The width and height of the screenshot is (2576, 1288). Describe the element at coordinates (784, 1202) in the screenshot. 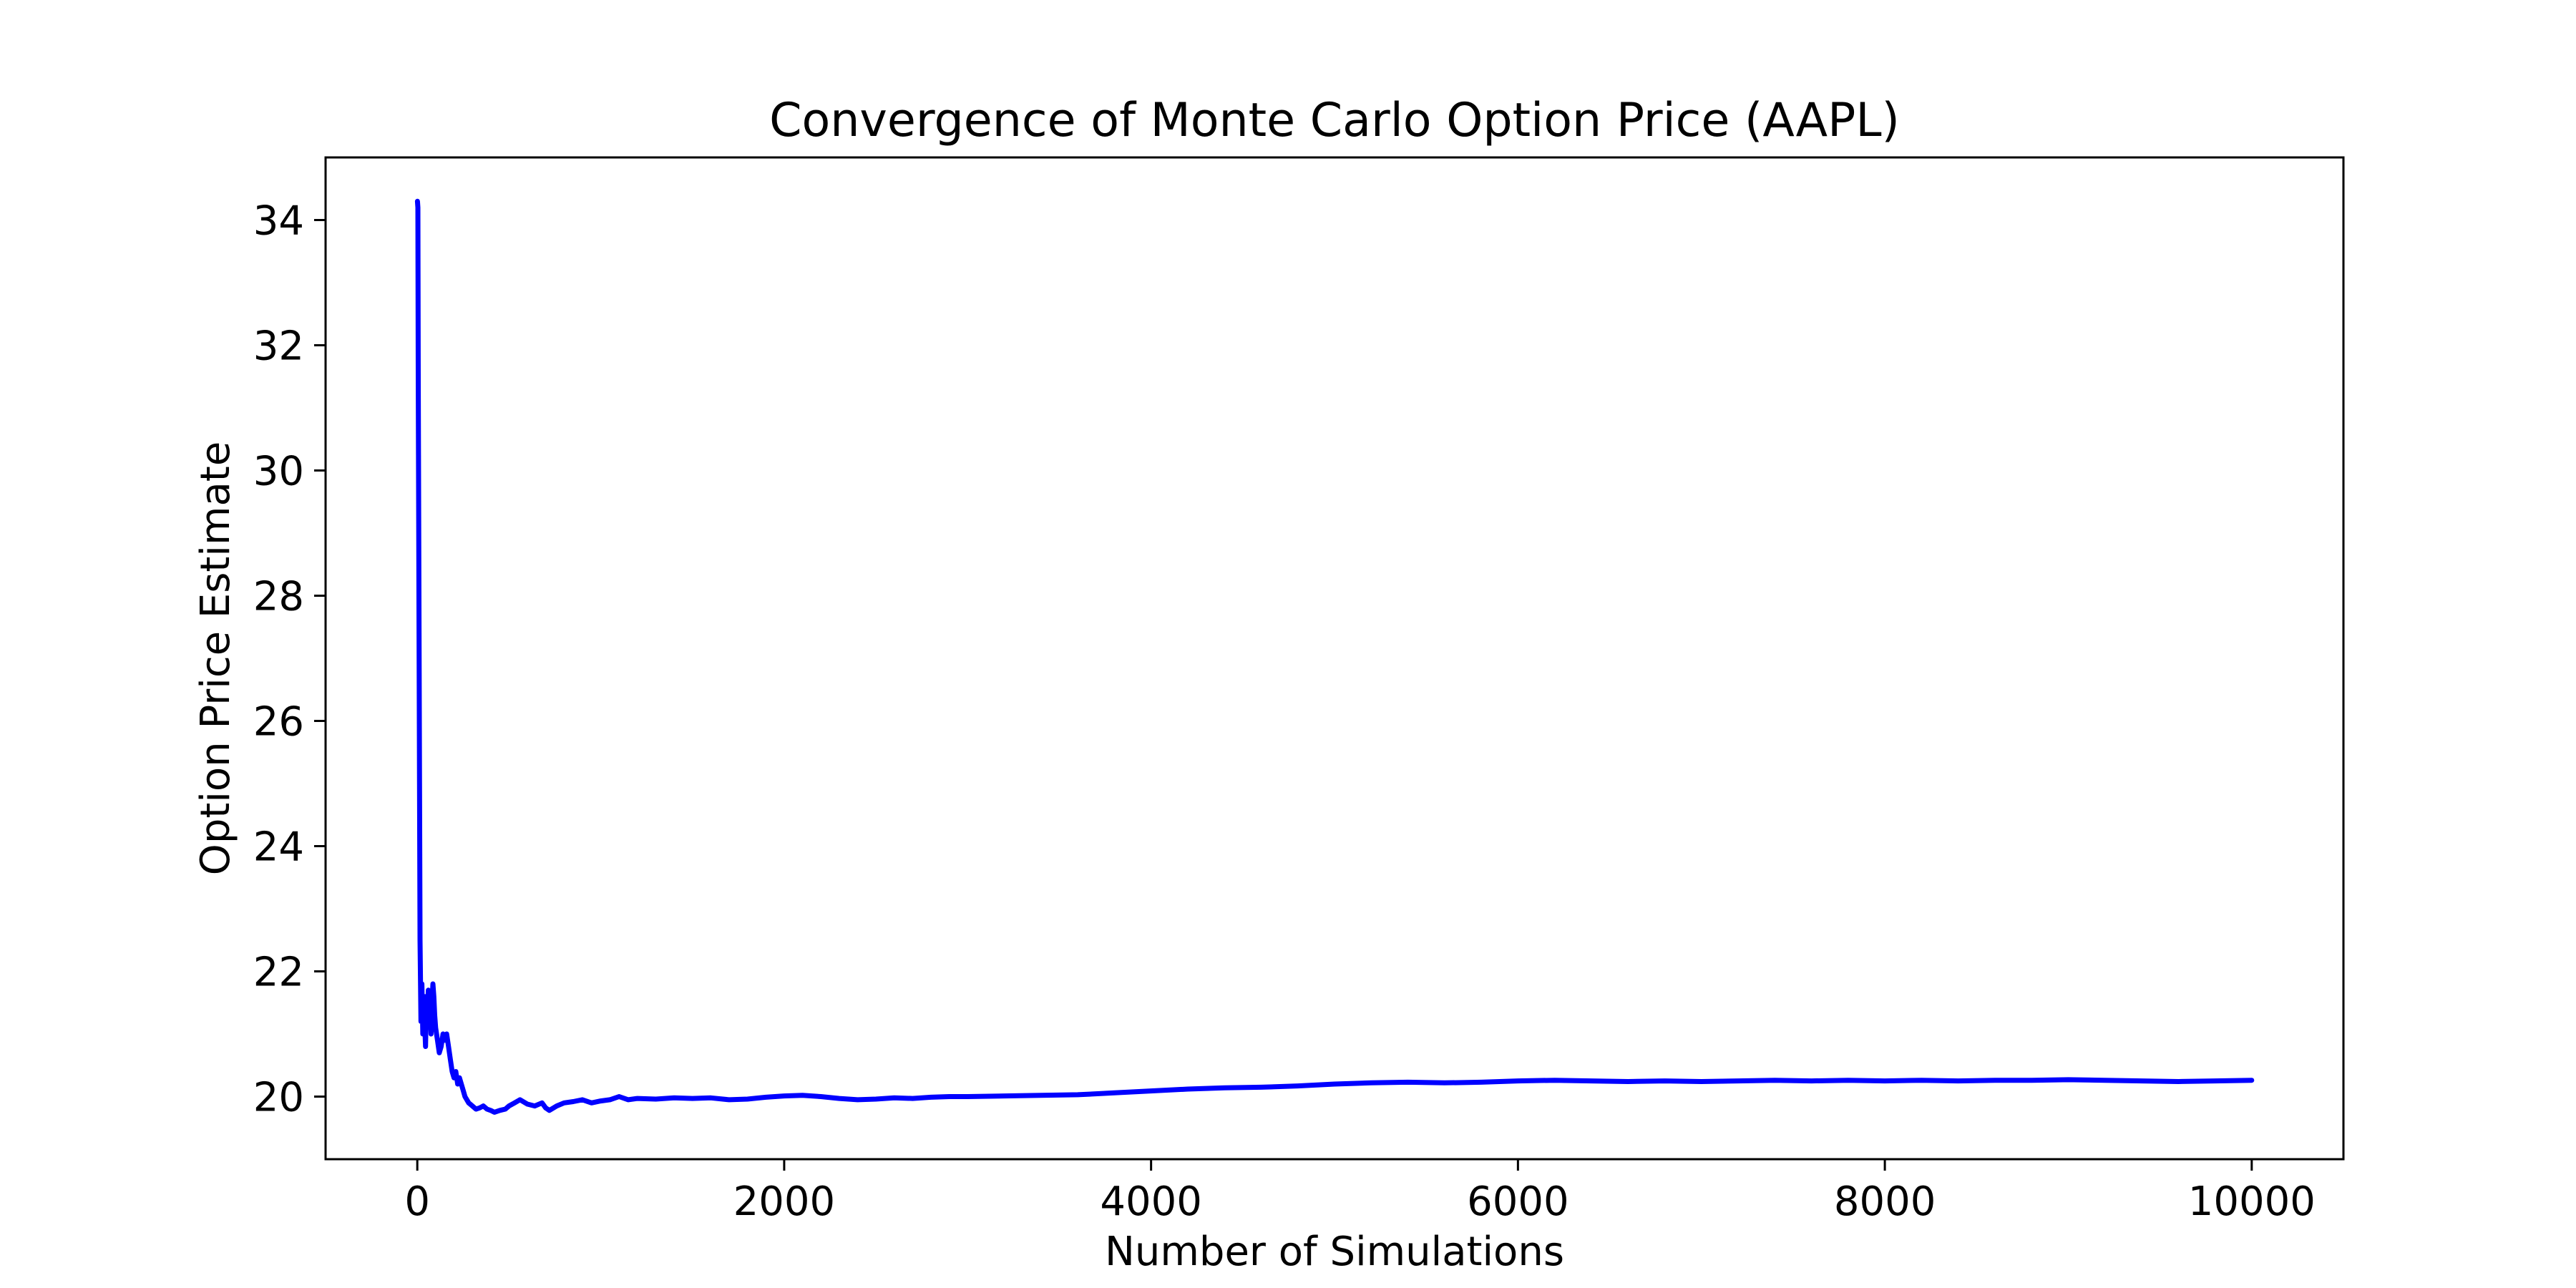

I see `x-tick-label: 2000` at that location.